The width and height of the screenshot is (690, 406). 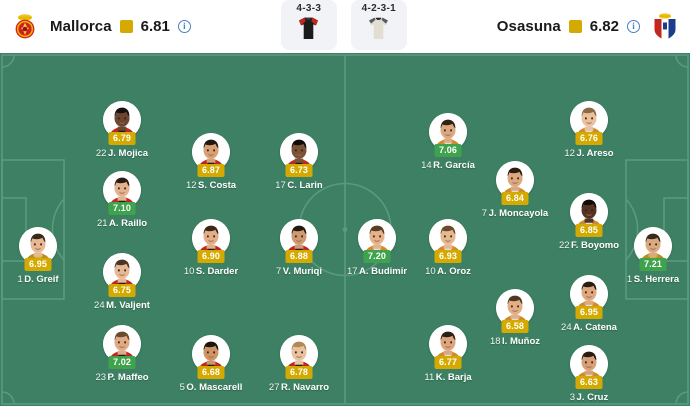 I want to click on home-kit-shirt-icon, so click(x=308, y=28).